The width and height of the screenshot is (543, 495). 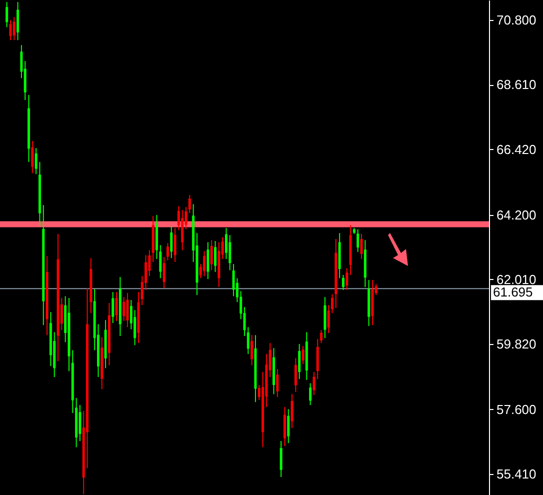 I want to click on ref-line-label: 61.695, so click(x=513, y=292).